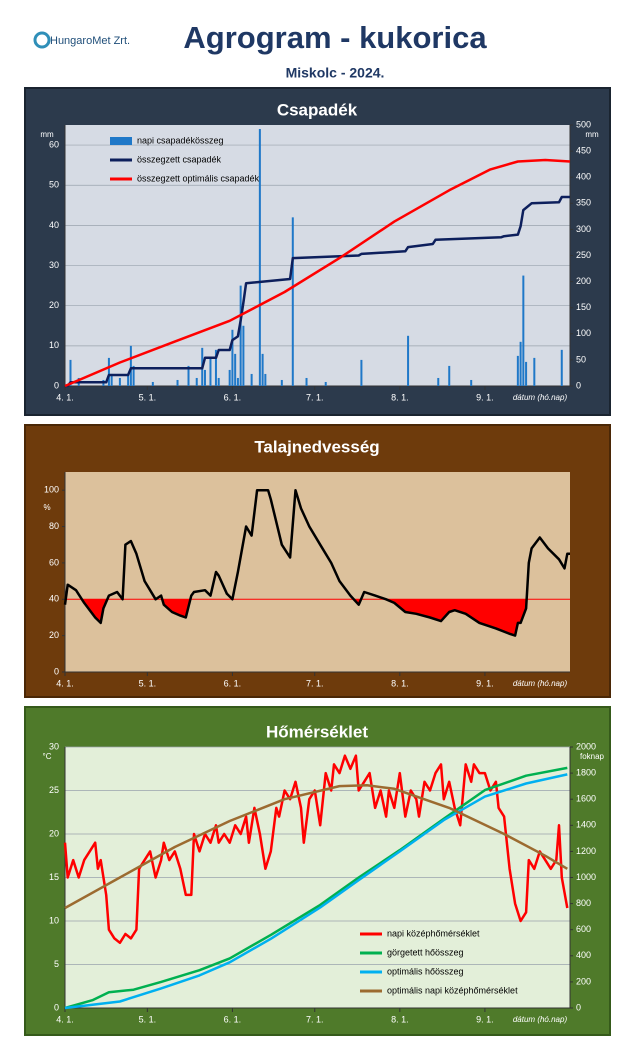 This screenshot has width=640, height=1059. I want to click on y-axis-label: °C, so click(47, 756).